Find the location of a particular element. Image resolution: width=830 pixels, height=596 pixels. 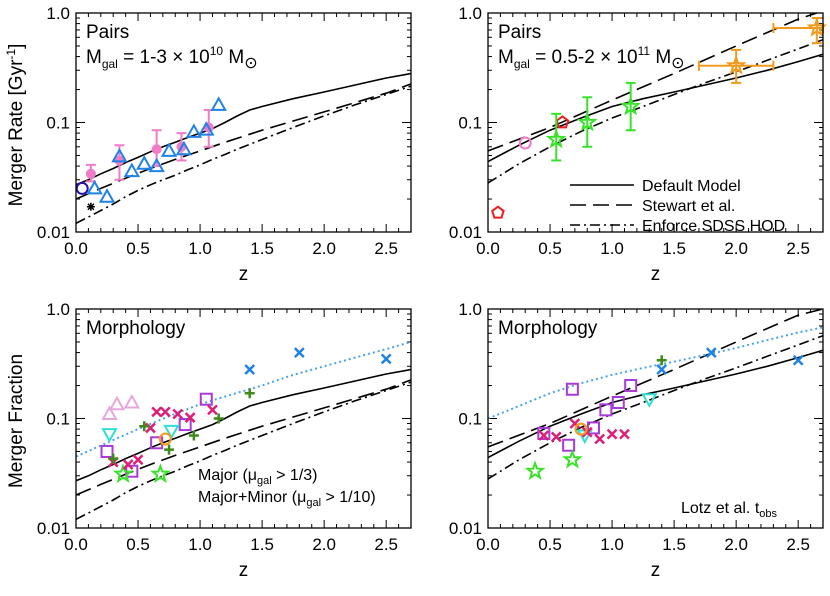

panel-subtitle: Mgal = 1-3 × 1010 M⊙ is located at coordinates (172, 58).